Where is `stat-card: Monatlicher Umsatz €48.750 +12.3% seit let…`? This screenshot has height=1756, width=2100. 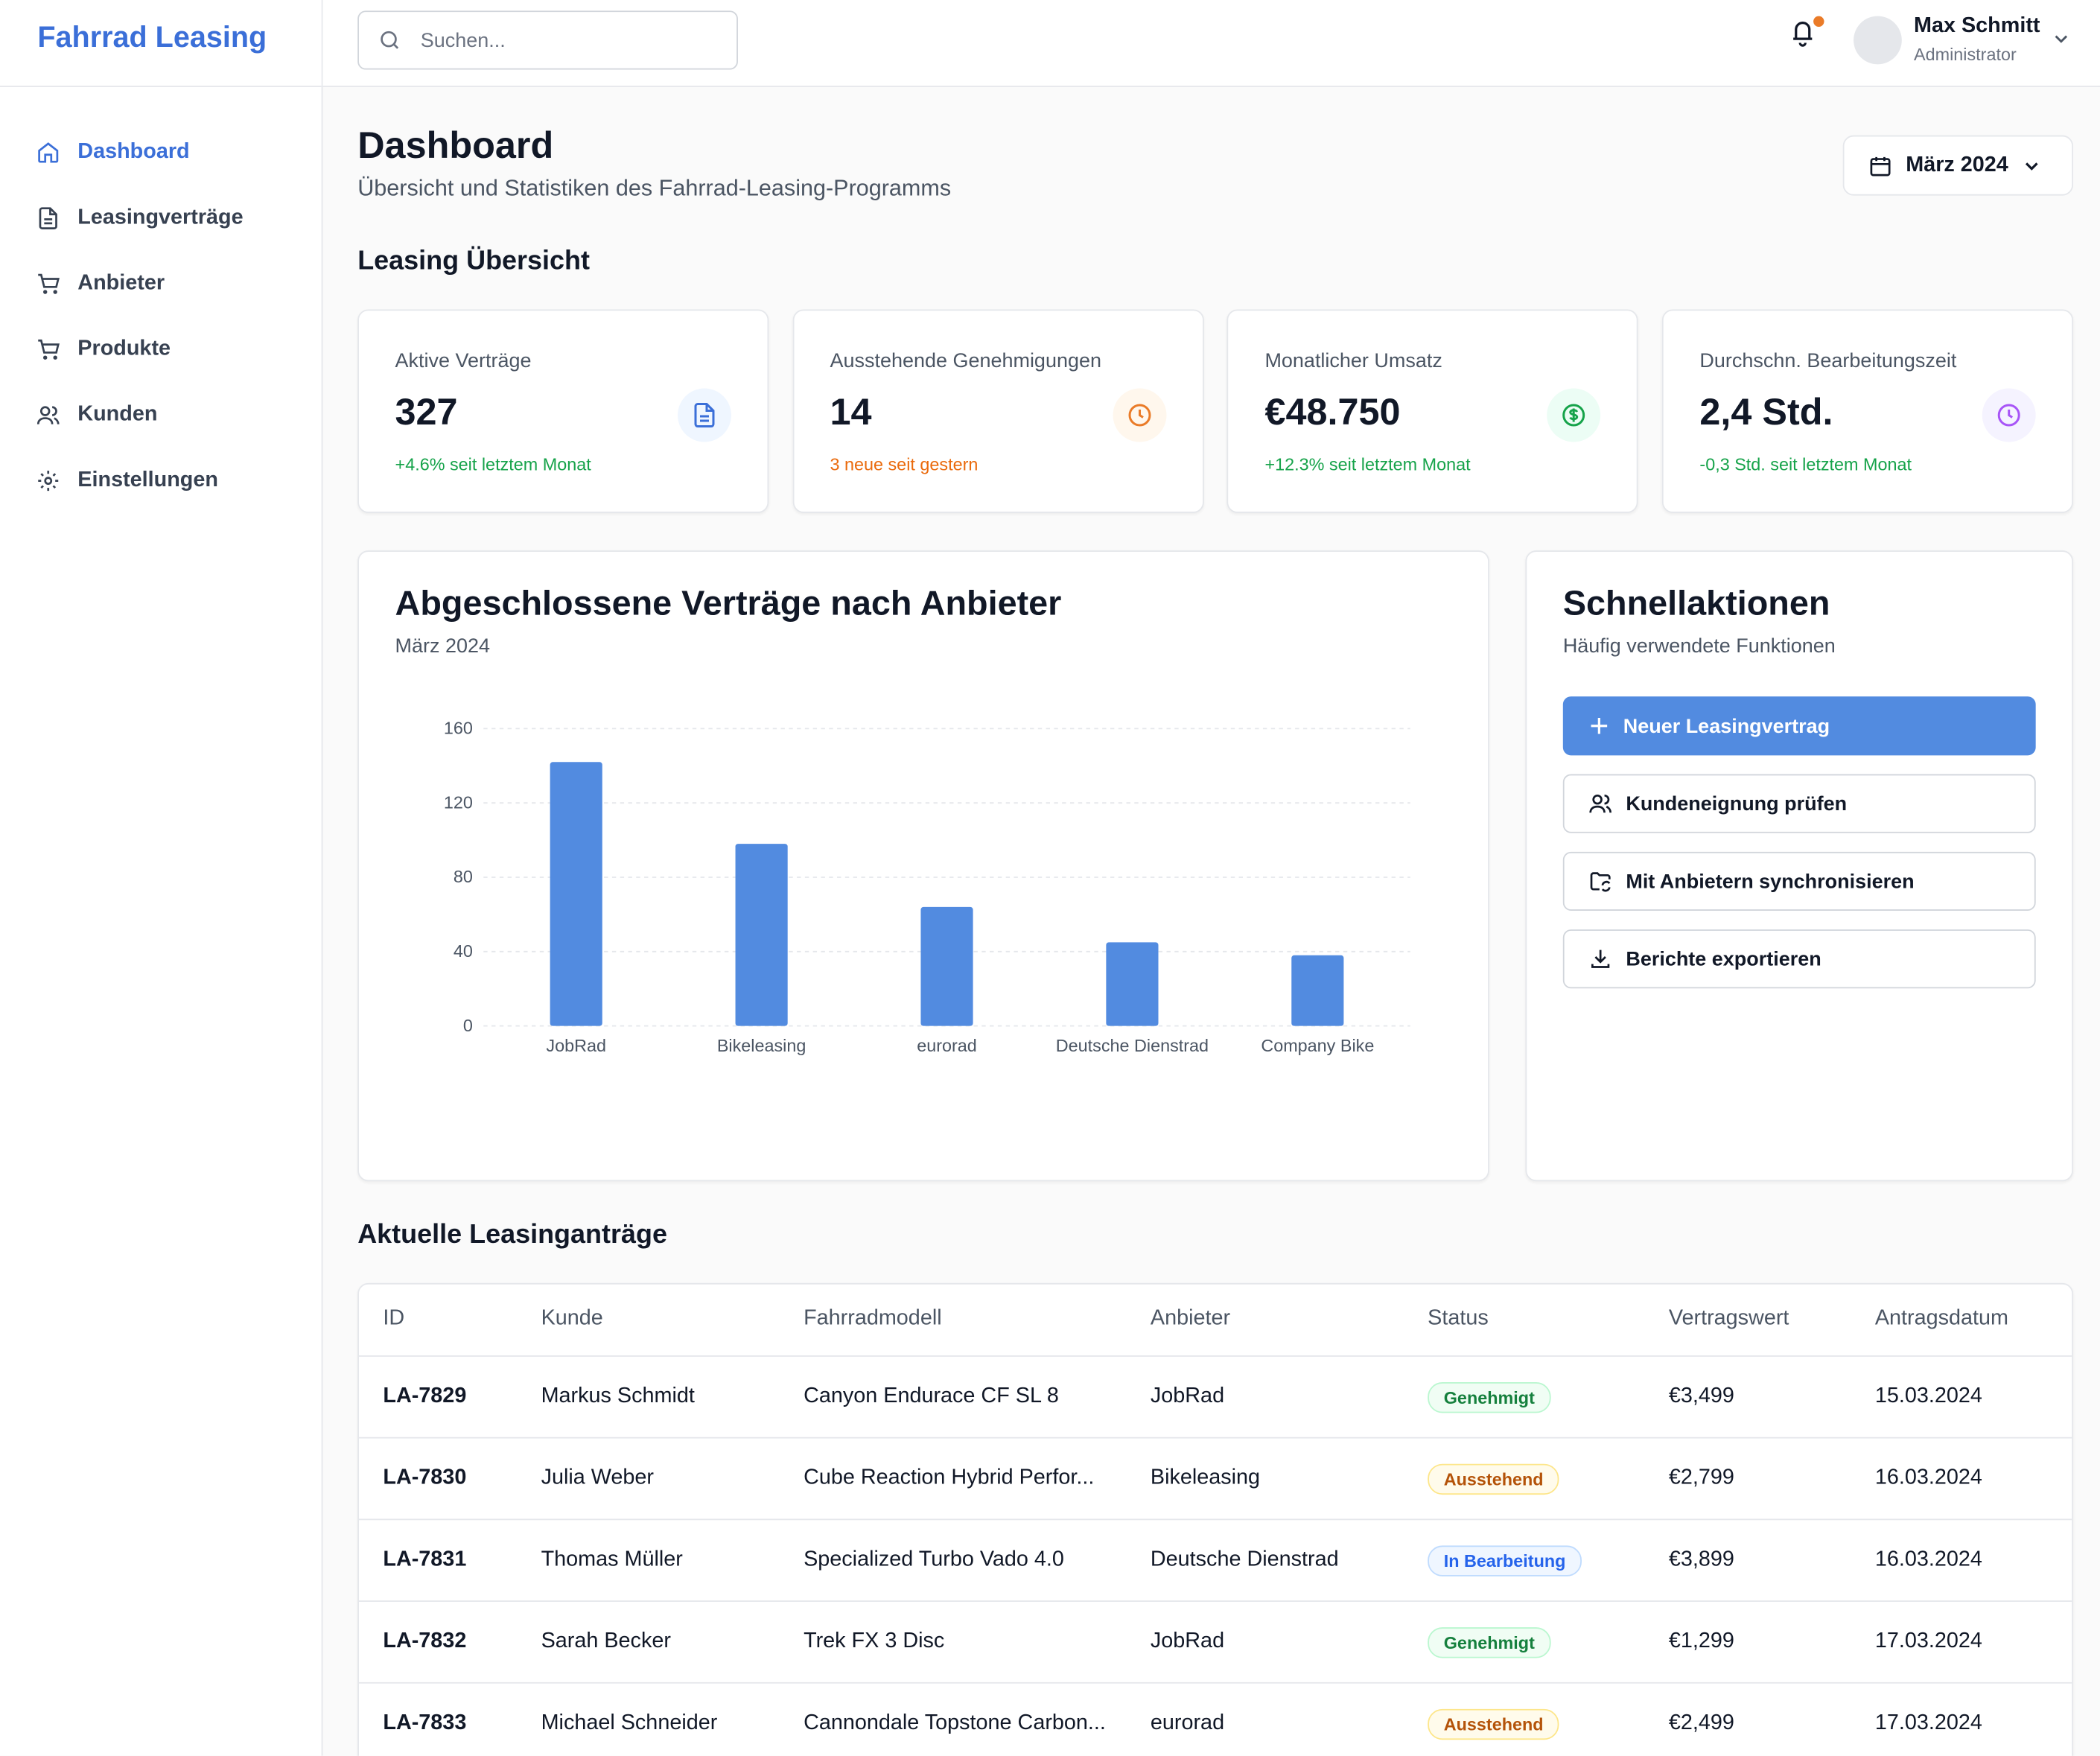
stat-card: Monatlicher Umsatz €48.750 +12.3% seit let… is located at coordinates (1433, 411).